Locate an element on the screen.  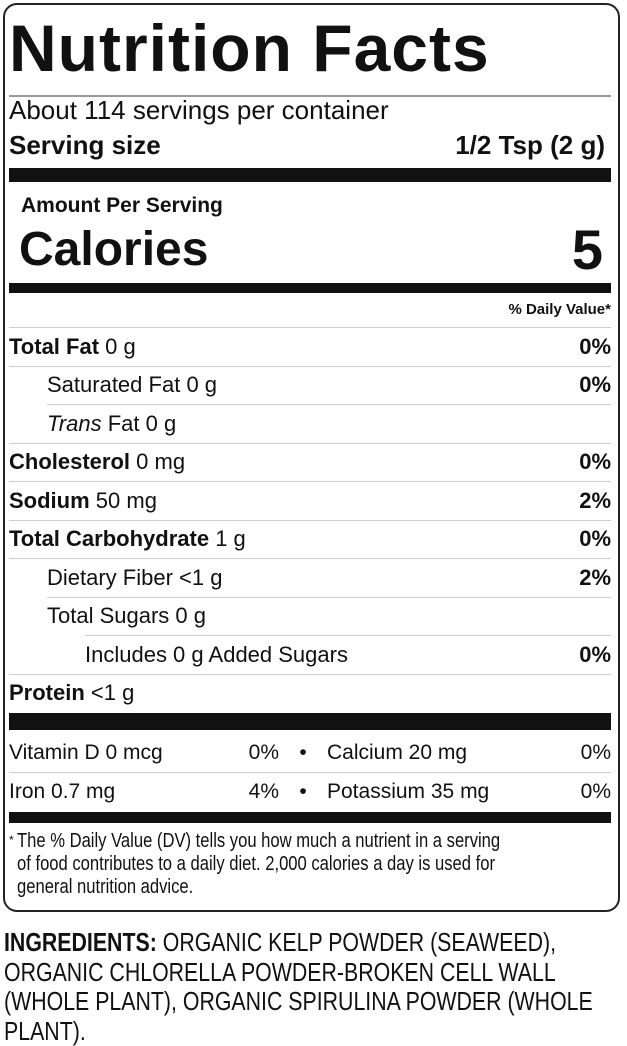
nutrient-row-added-sugars: Includes 0 g Added Sugars 0% is located at coordinates (348, 654).